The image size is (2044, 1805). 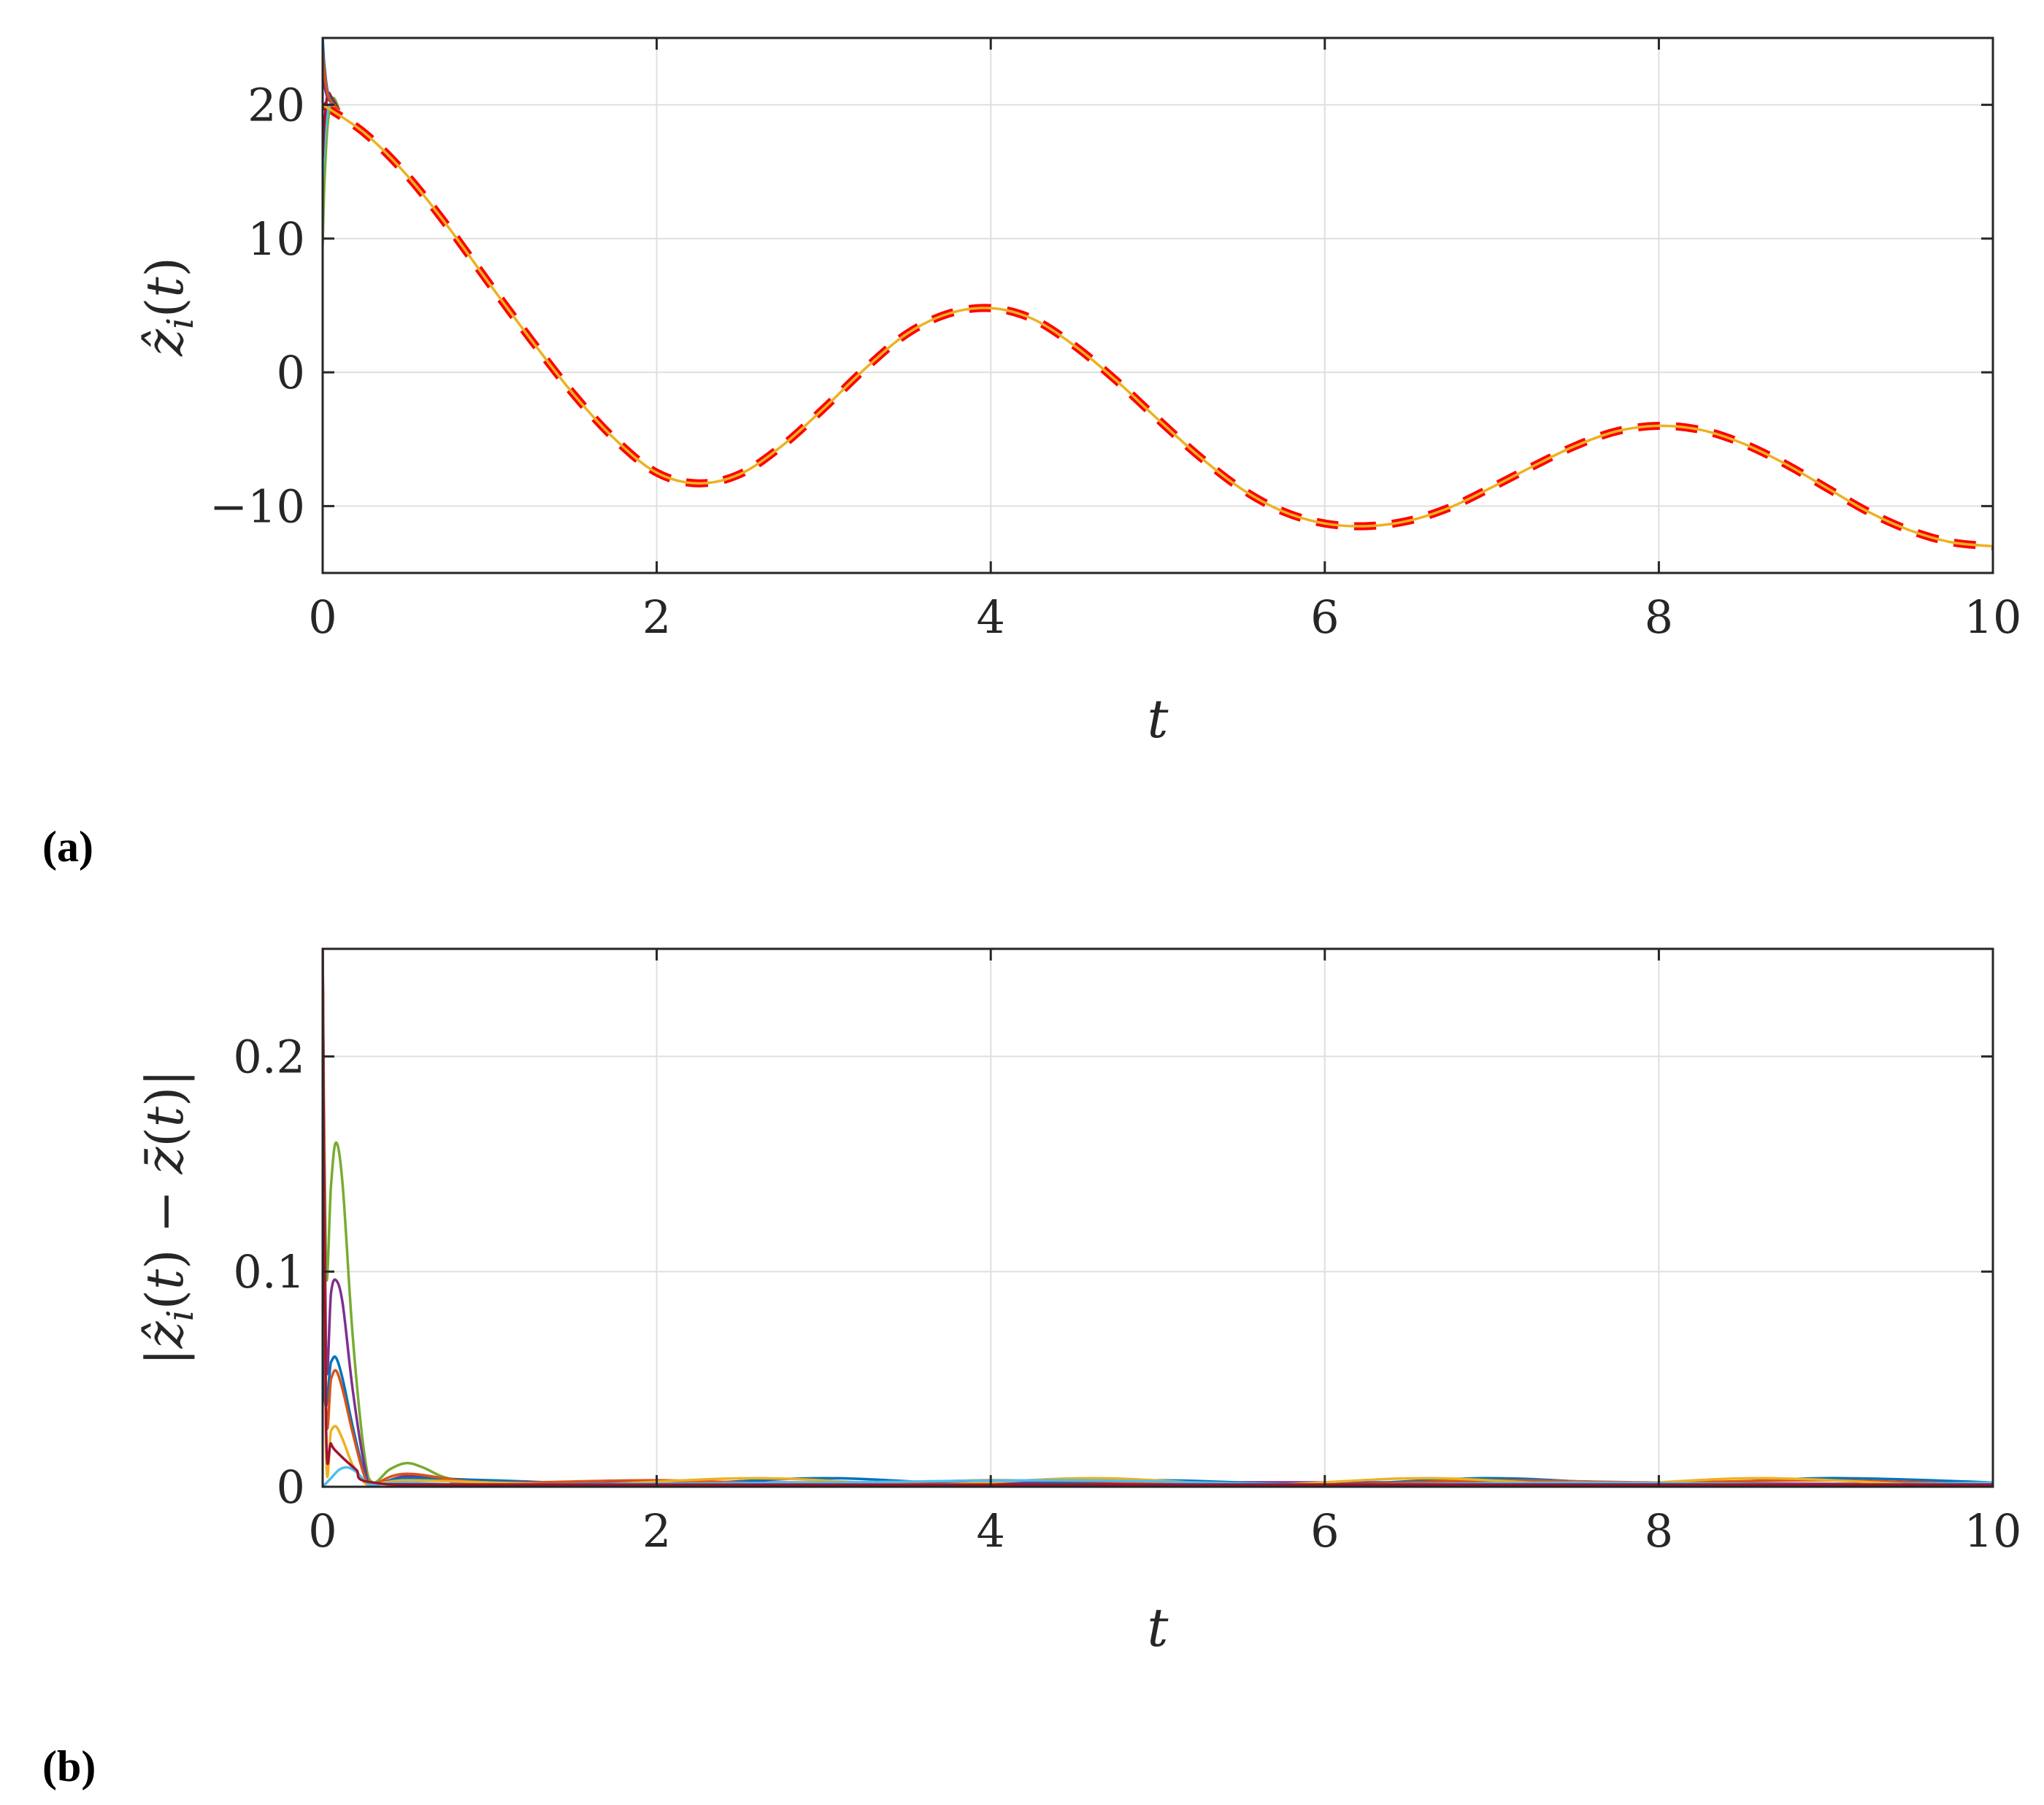 I want to click on y-axis-label-b: |ẑi(t) − z̄(t)|, so click(x=168, y=1217).